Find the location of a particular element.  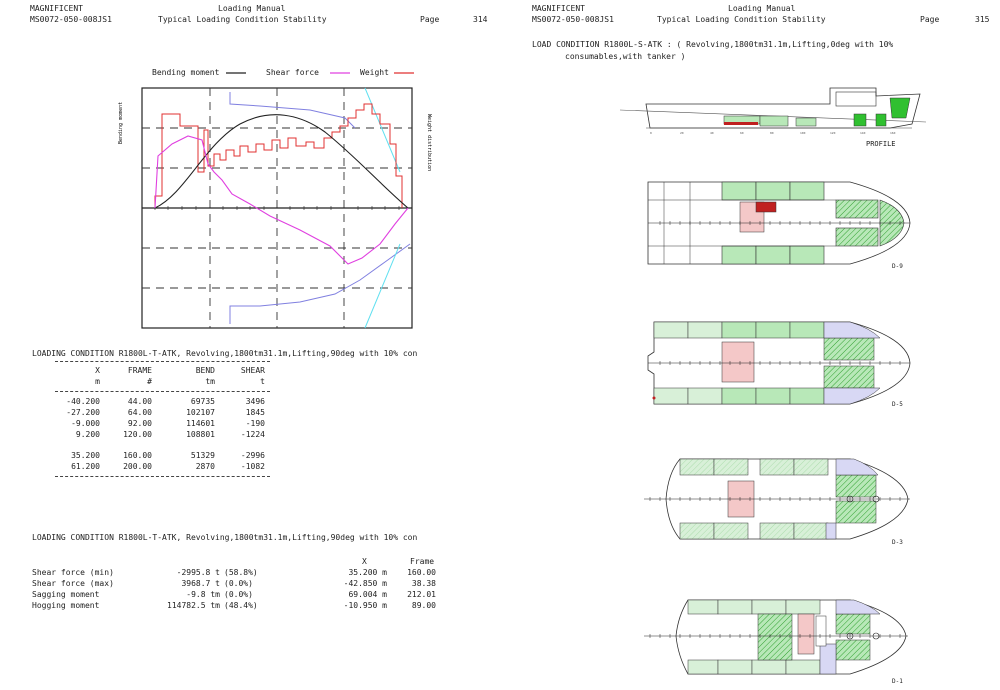

legend-shear-swatch is located at coordinates (340, 73).